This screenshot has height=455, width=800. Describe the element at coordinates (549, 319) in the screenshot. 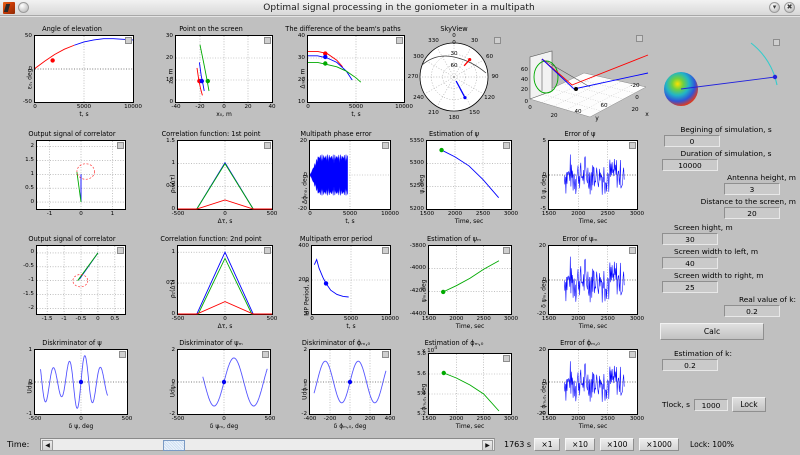

I see `x-tick-label: 1500` at that location.